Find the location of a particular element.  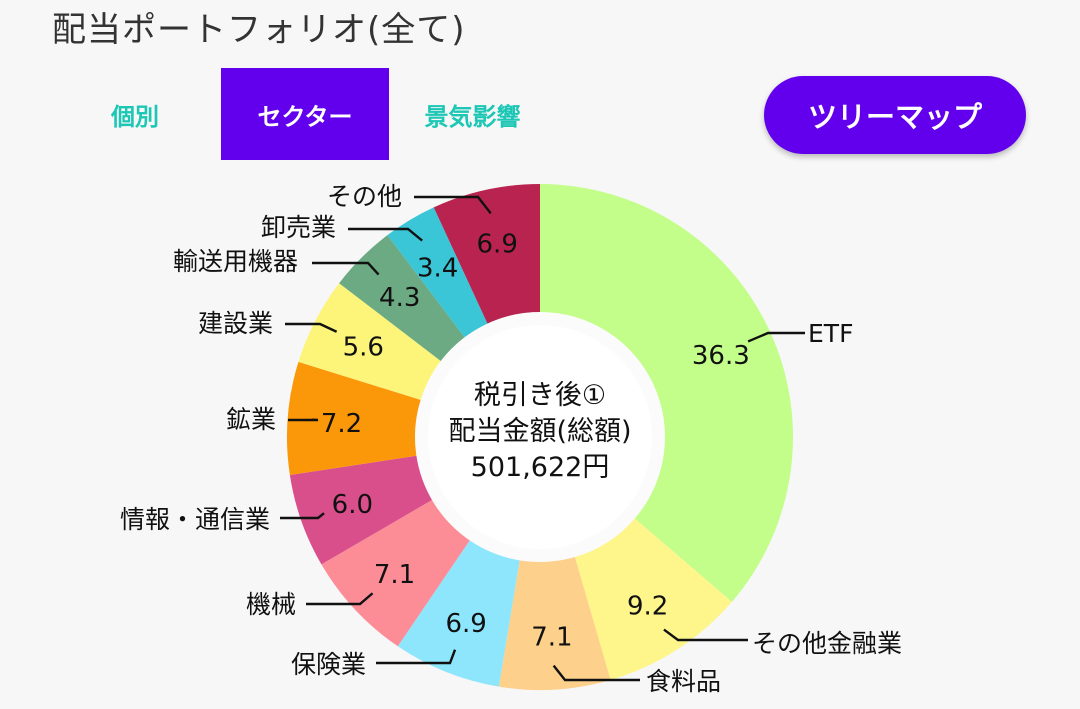

slice-category-label: ETF is located at coordinates (830, 333).